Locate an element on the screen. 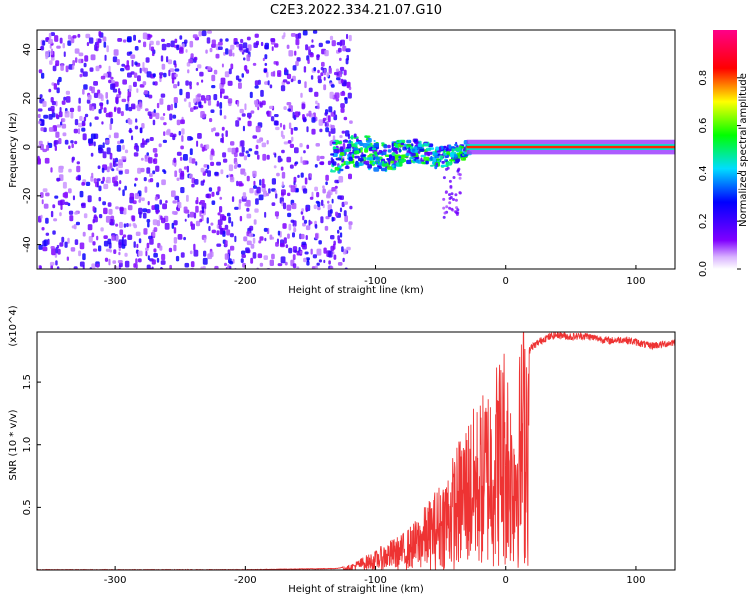 The height and width of the screenshot is (600, 750). y-tick-label: 1.0 is located at coordinates (27, 445).